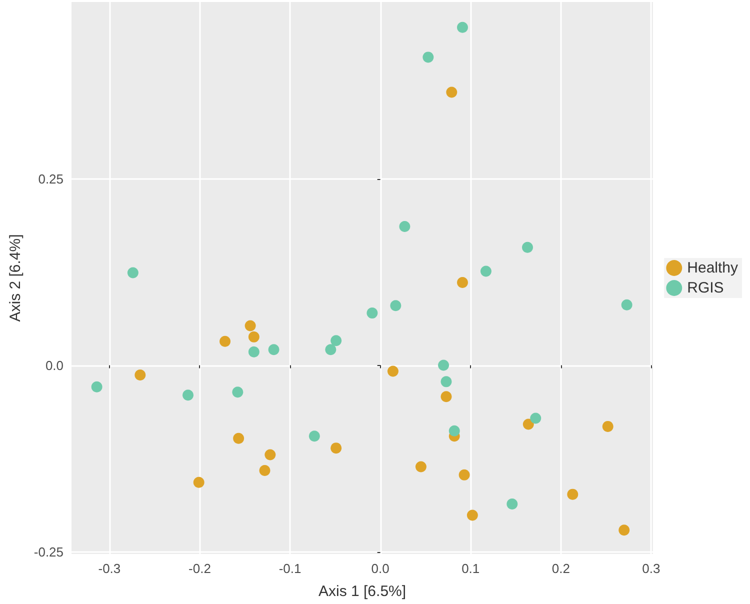  Describe the element at coordinates (290, 568) in the screenshot. I see `x-tick-label: -0.1` at that location.